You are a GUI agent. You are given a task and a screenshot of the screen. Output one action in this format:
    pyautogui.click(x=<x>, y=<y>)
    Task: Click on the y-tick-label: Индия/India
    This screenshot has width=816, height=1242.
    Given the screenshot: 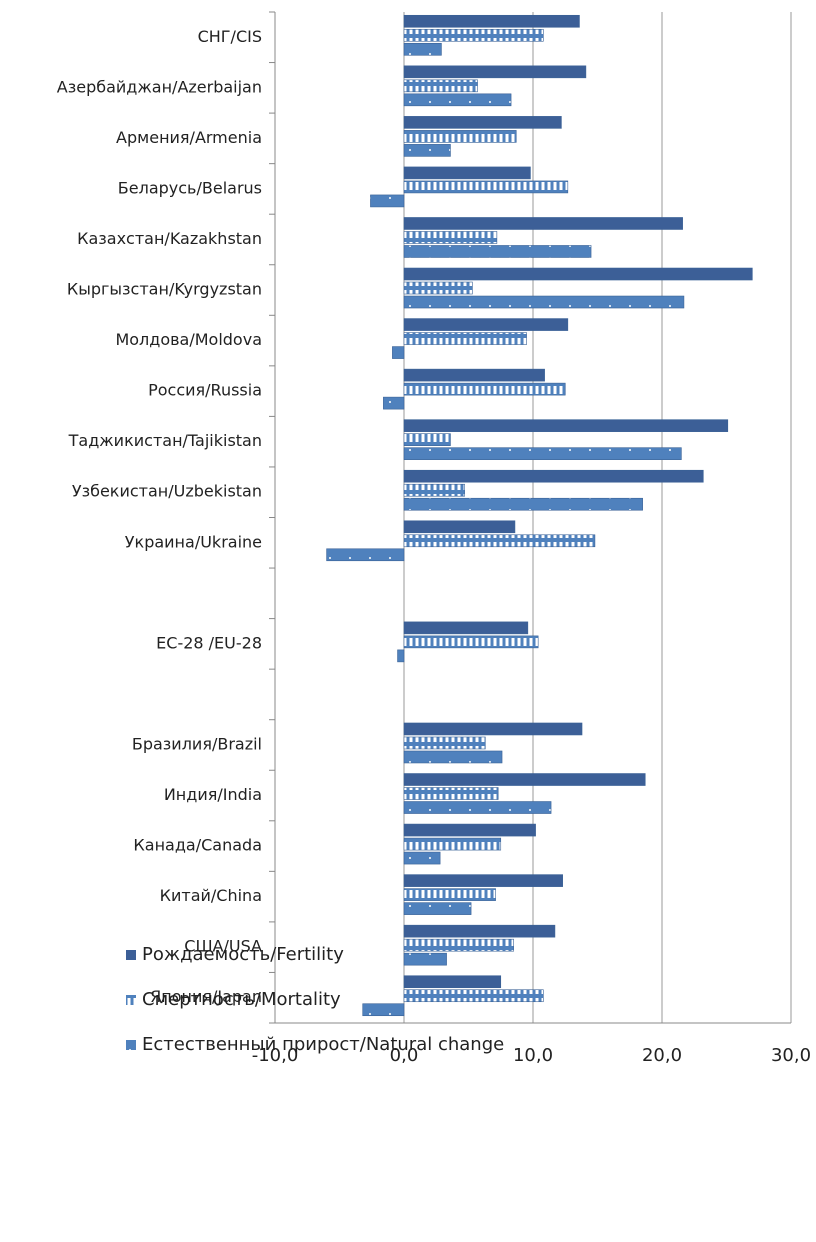 What is the action you would take?
    pyautogui.click(x=213, y=794)
    